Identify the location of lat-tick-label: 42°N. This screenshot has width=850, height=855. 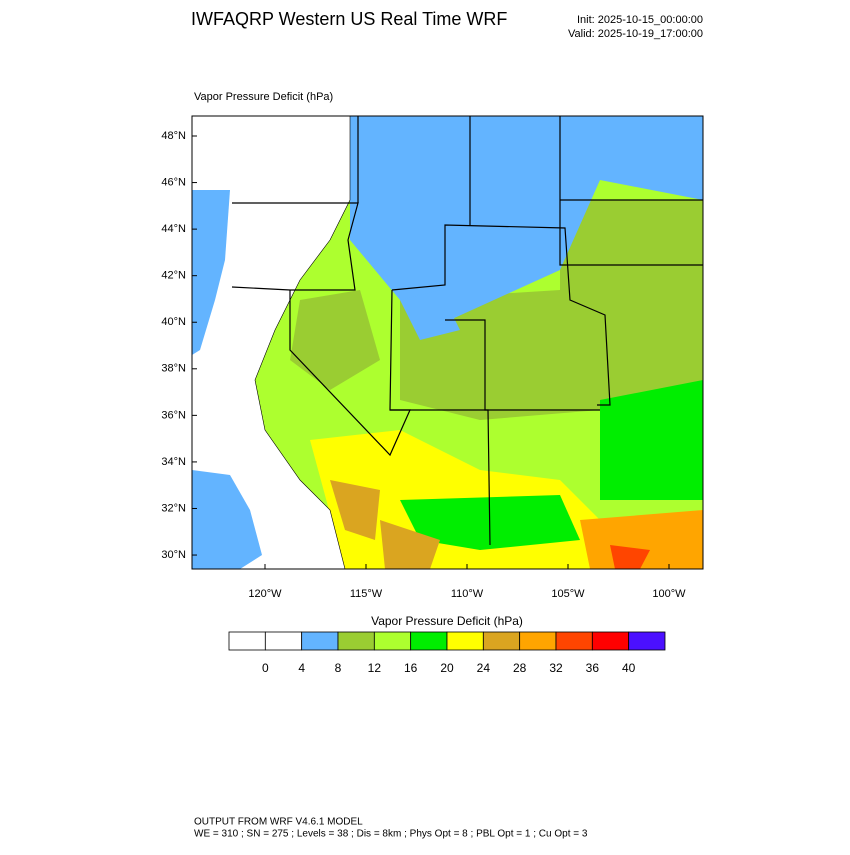
(173, 276).